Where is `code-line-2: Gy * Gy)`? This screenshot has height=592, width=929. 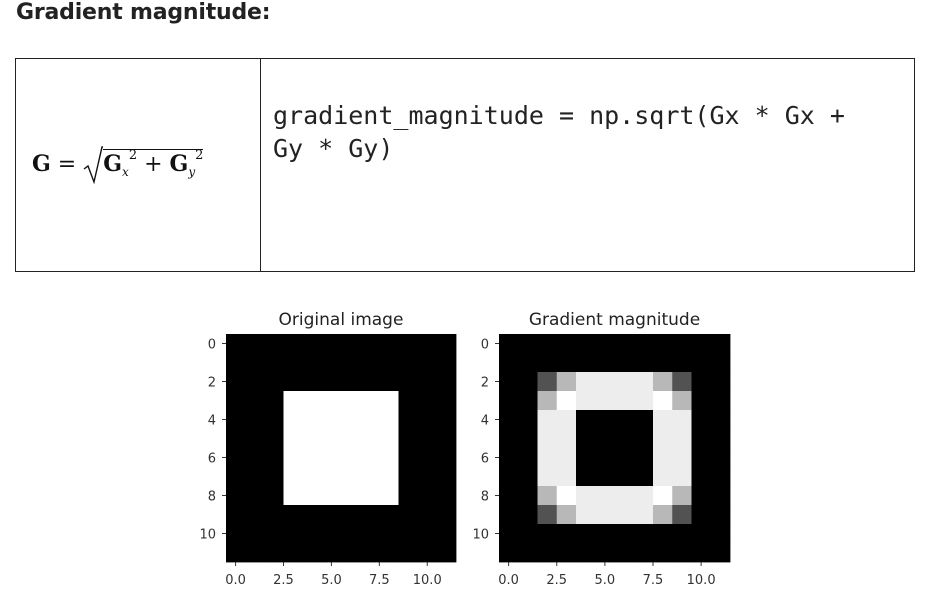 code-line-2: Gy * Gy) is located at coordinates (333, 148).